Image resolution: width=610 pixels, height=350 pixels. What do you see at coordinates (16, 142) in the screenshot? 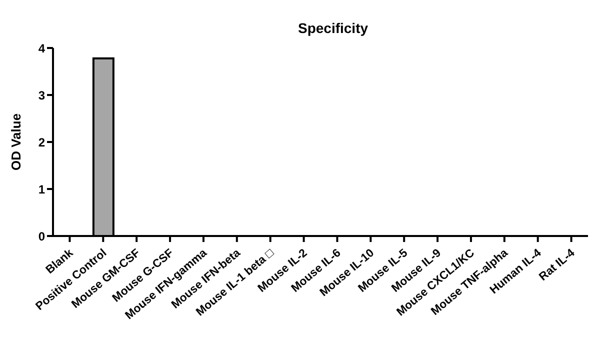
I see `y-axis-title: OD Value` at bounding box center [16, 142].